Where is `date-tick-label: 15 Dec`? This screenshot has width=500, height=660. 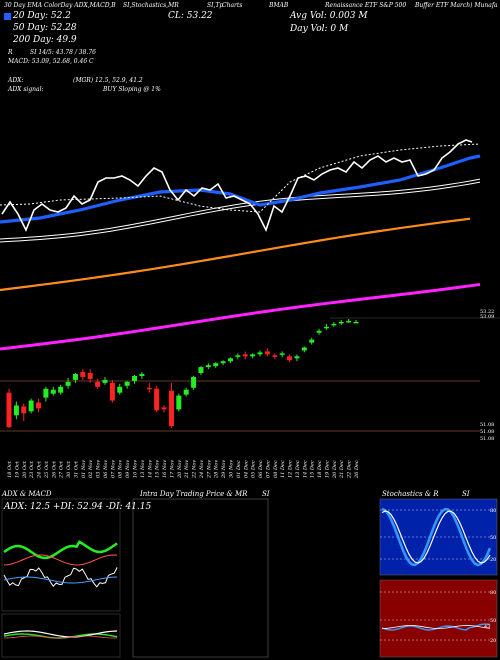 date-tick-label: 15 Dec is located at coordinates (313, 469).